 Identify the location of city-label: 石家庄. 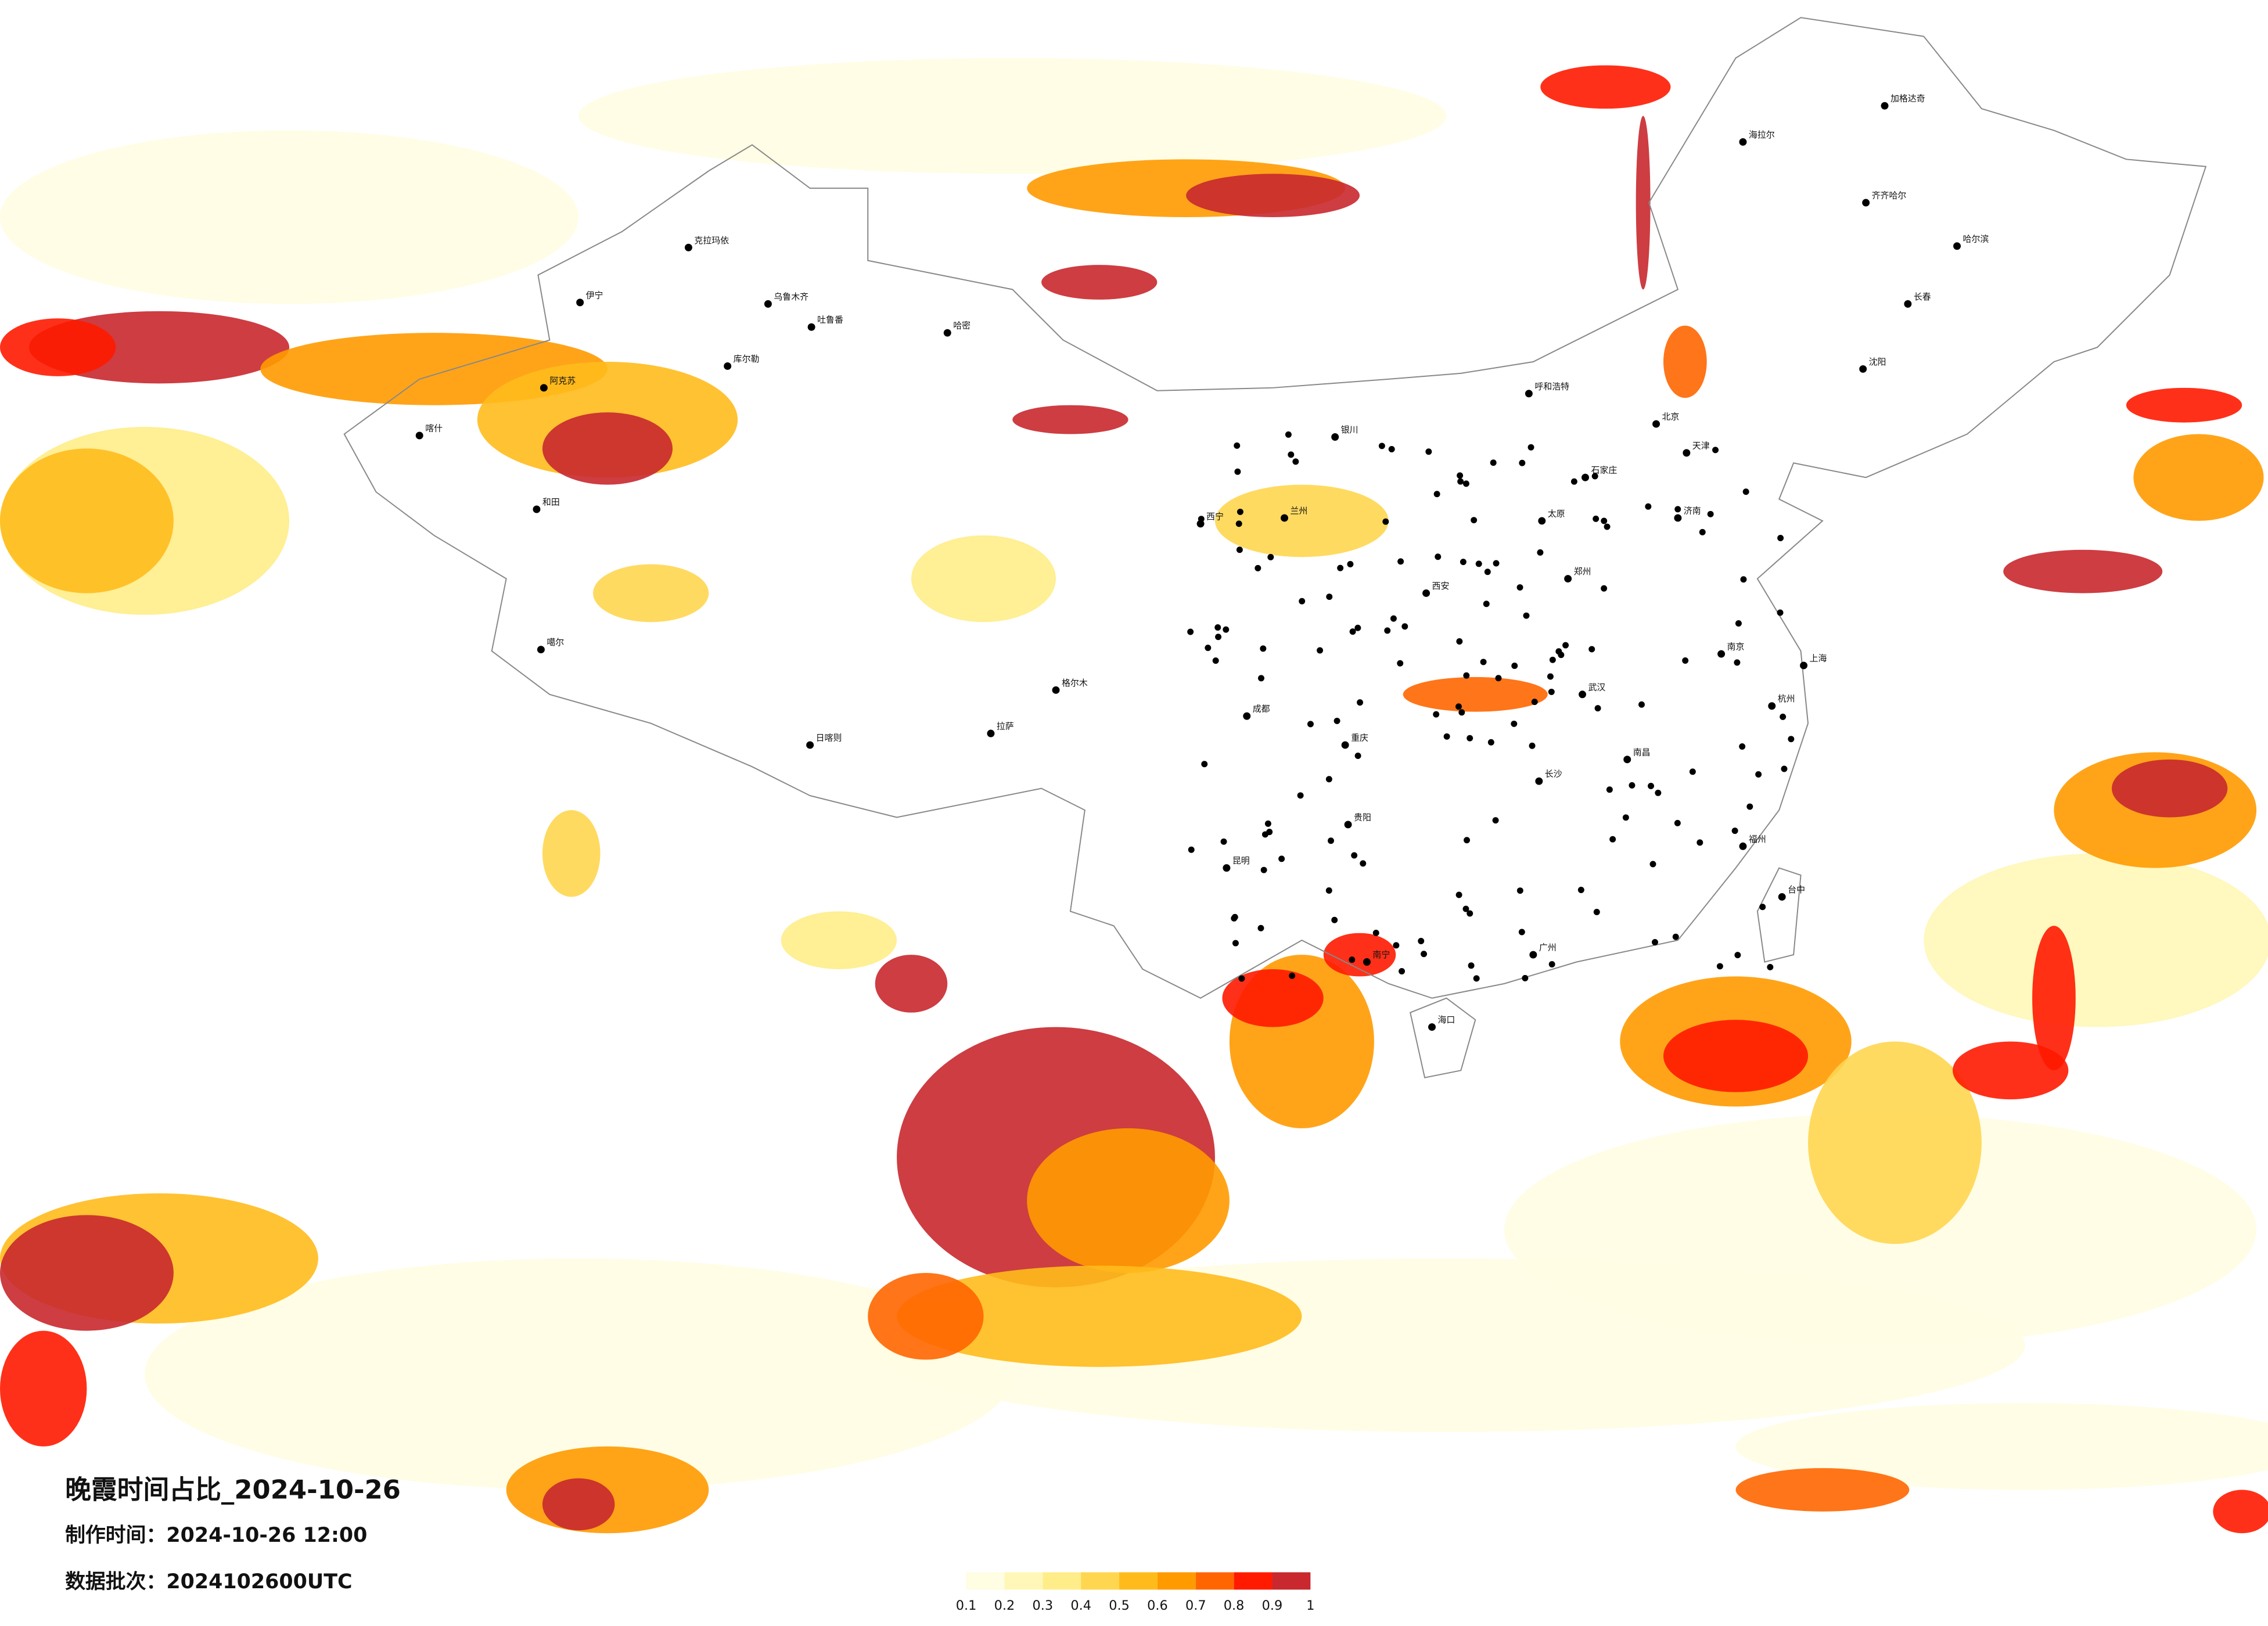
(1604, 470).